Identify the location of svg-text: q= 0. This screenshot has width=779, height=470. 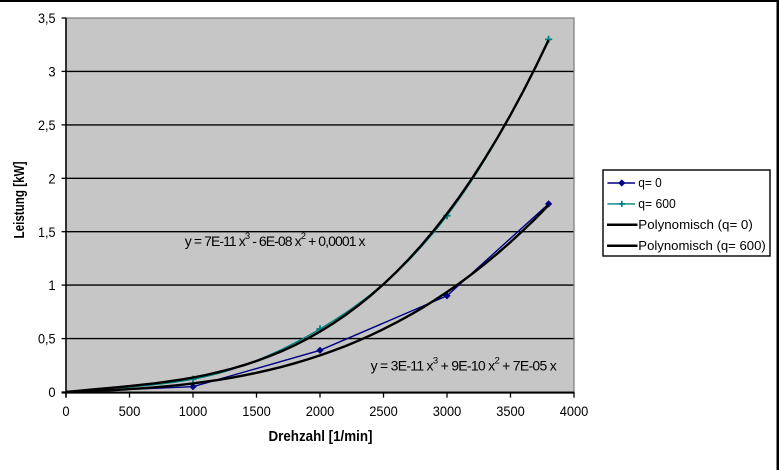
(650, 182).